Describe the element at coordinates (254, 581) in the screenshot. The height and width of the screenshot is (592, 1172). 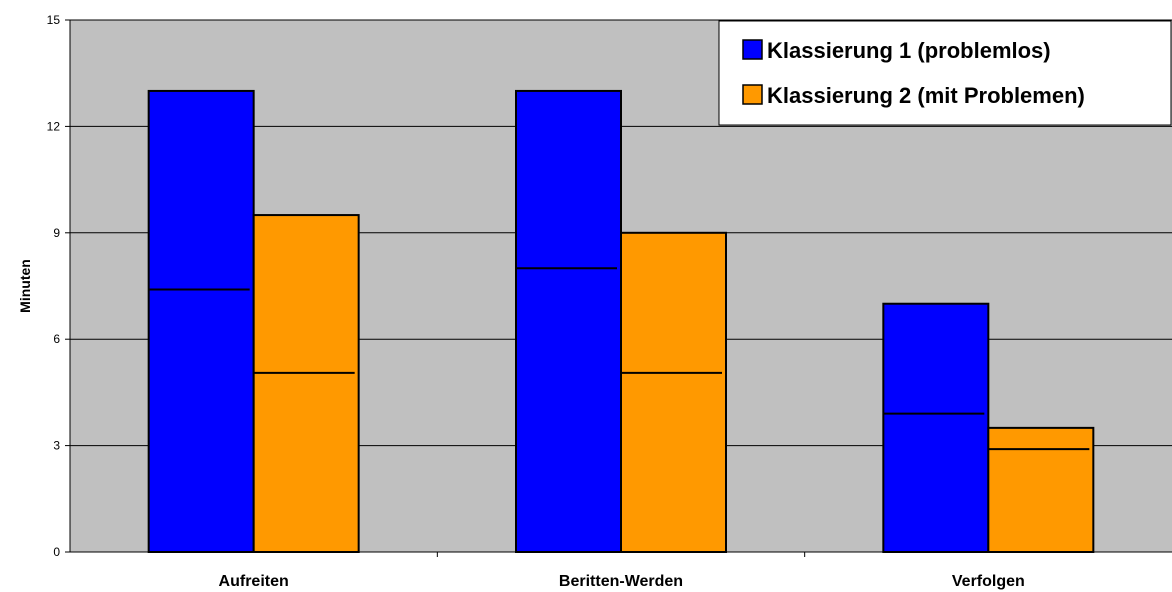
I see `x-tick-label: Aufreiten` at that location.